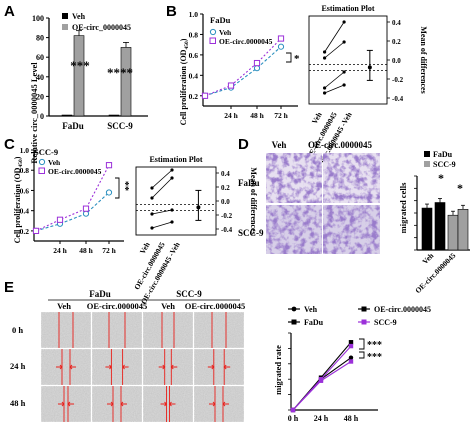  I want to click on panel-letter-d: D, so click(243, 144).